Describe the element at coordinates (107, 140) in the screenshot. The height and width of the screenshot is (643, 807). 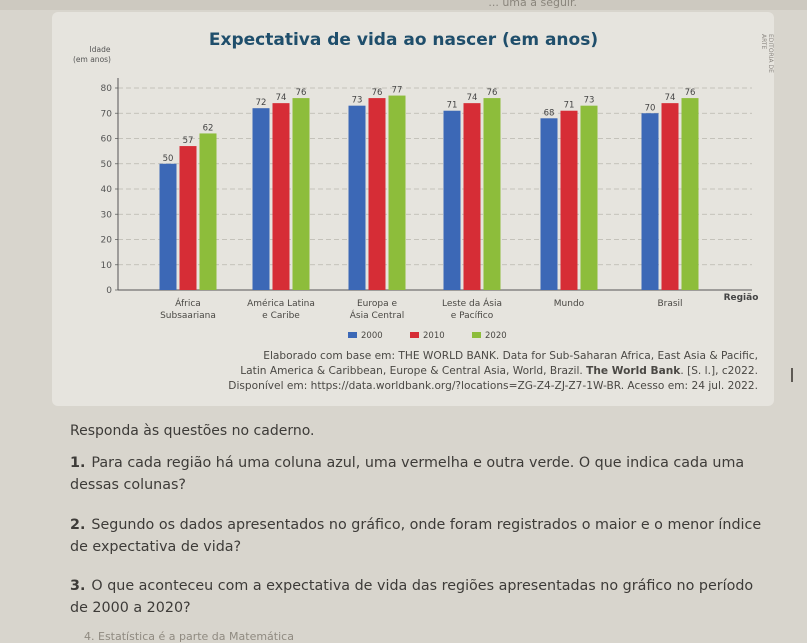
I see `y-tick-label: 60` at that location.